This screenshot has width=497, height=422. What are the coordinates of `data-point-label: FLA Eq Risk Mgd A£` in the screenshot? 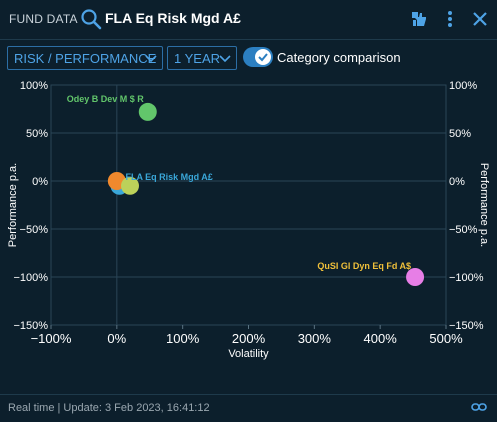 It's located at (168, 177).